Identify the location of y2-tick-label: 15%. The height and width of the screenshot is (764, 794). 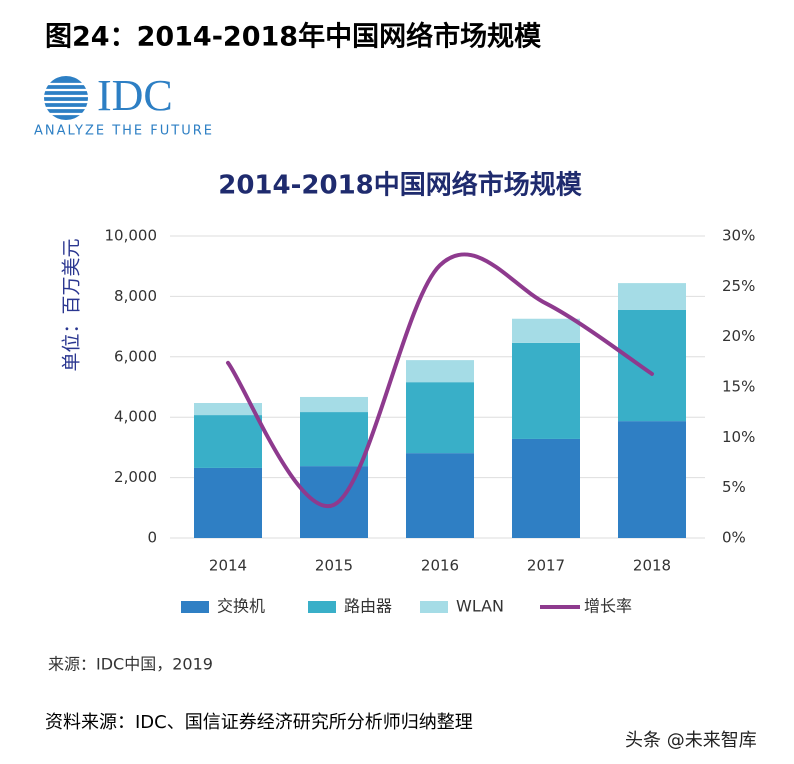
(738, 387).